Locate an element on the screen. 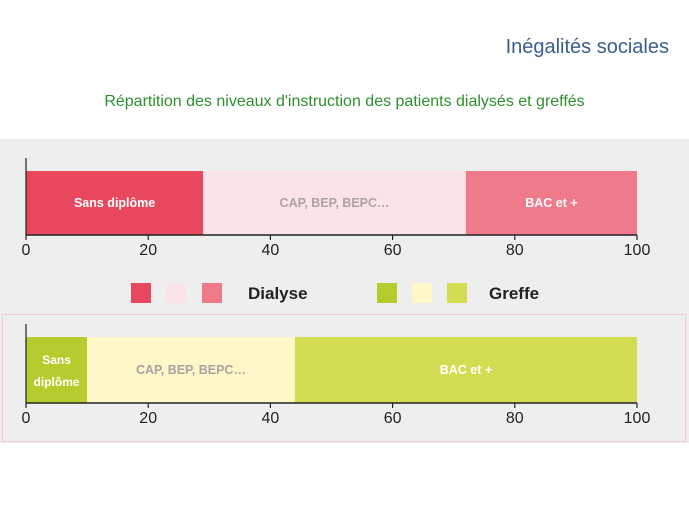 The width and height of the screenshot is (689, 517). greffe-bar: Sans diplôme CAP, BEP, BEPC… BAC et + is located at coordinates (331, 370).